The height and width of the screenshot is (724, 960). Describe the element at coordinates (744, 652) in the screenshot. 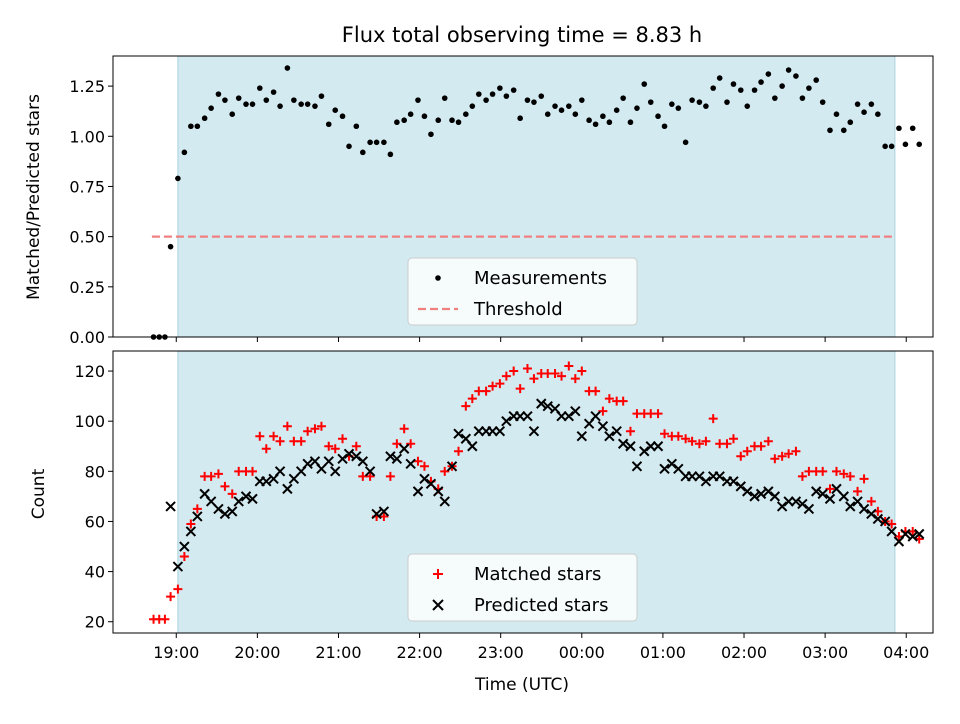

I see `x-tick-label: 02:00` at that location.